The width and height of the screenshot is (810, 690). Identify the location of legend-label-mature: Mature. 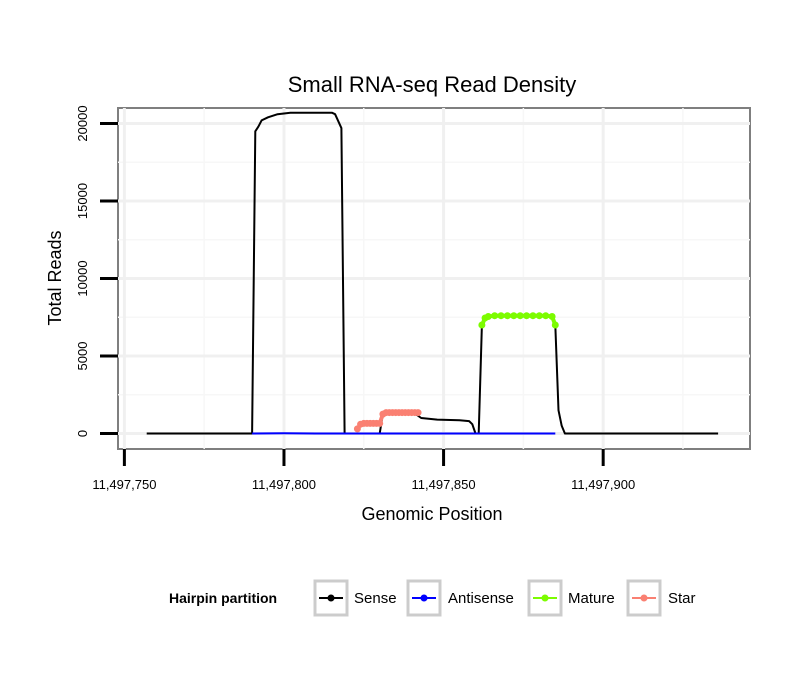
(591, 598).